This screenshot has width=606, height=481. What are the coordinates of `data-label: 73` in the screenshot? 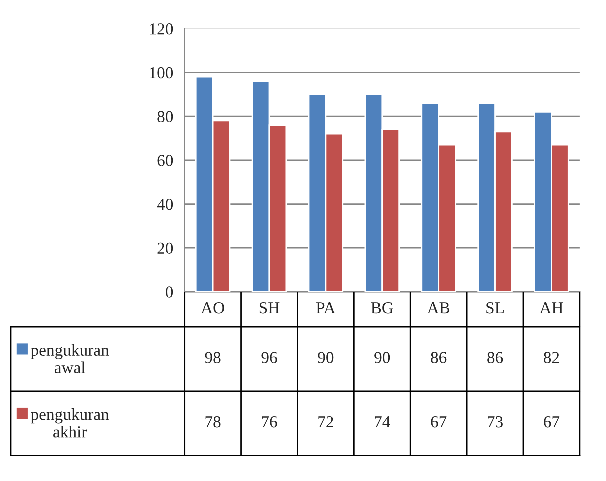 It's located at (495, 422).